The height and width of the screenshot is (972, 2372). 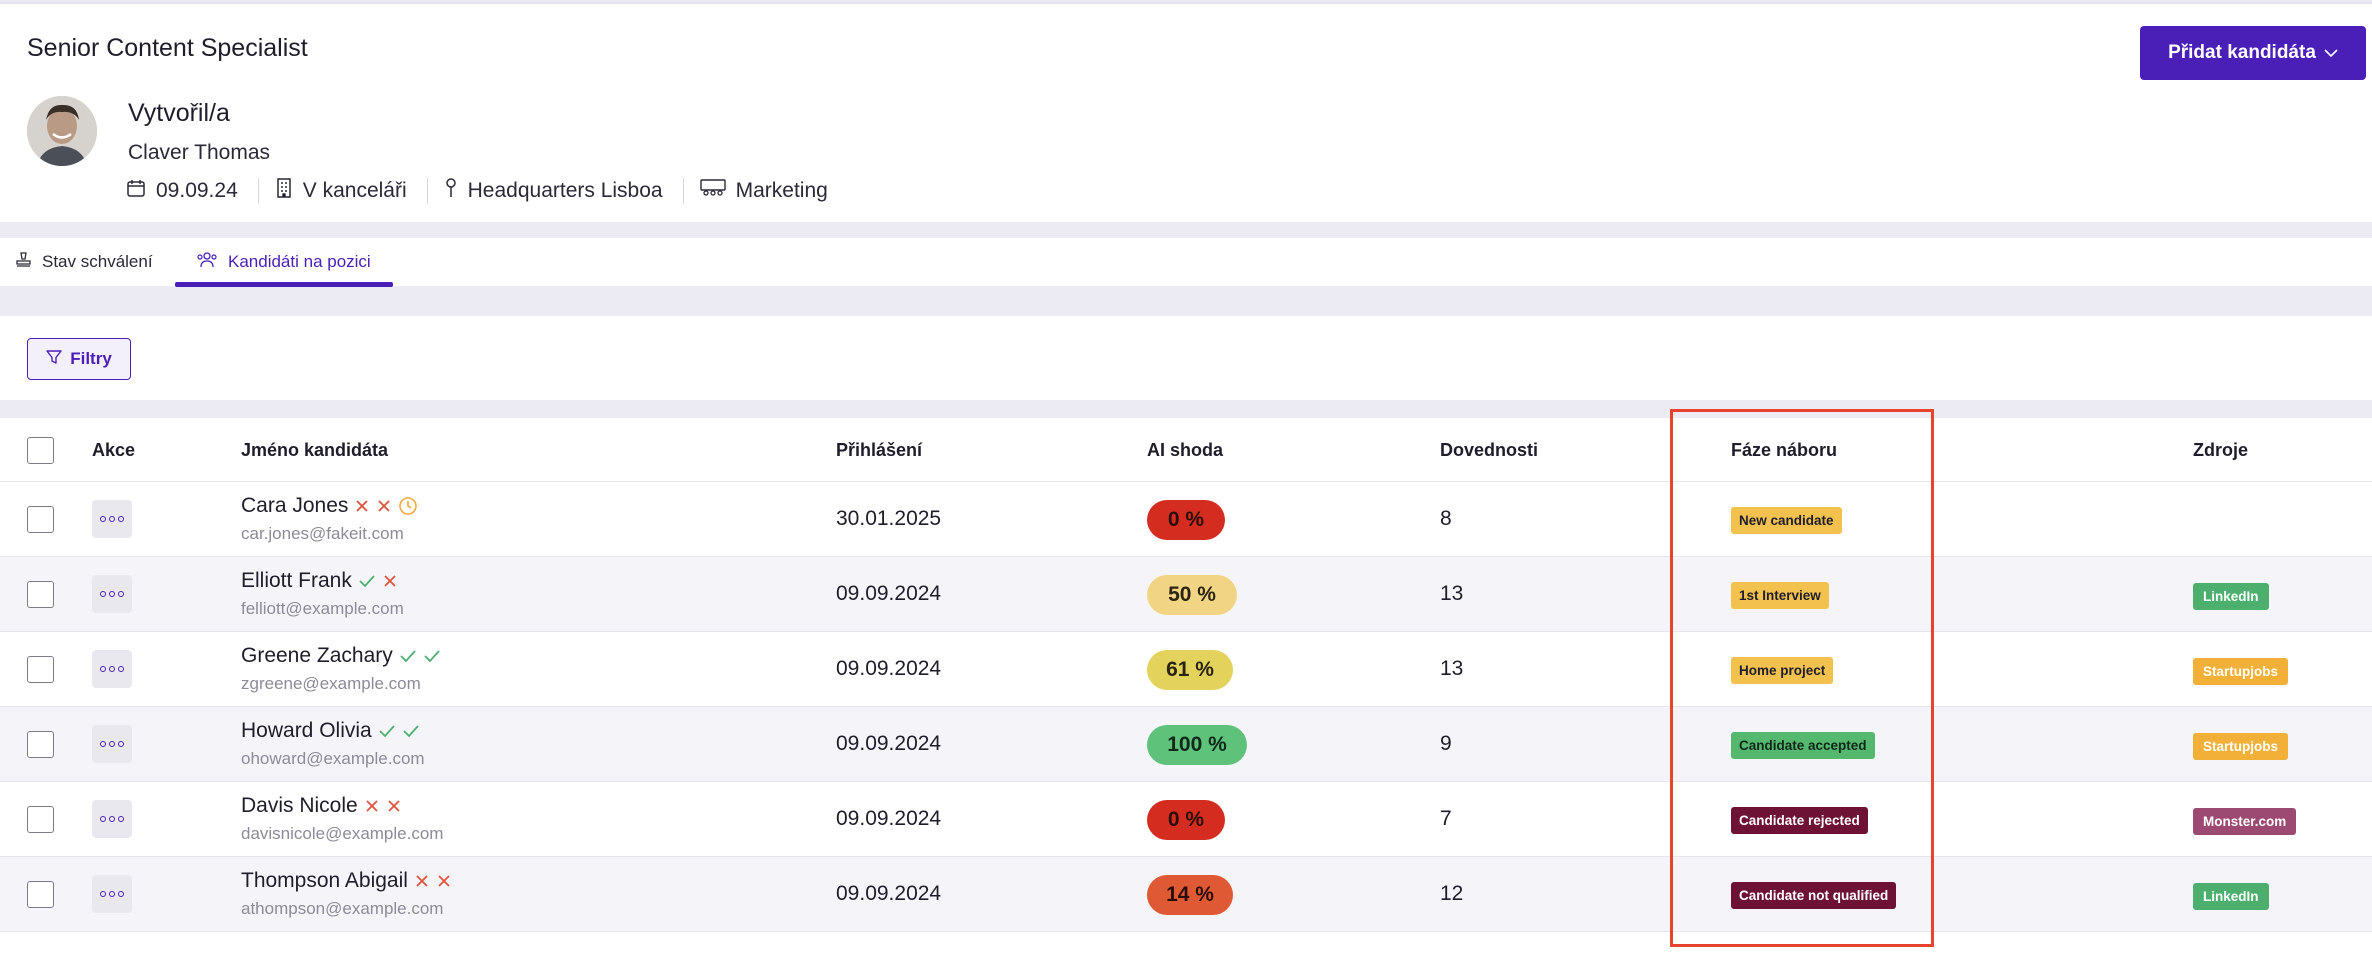 What do you see at coordinates (1780, 595) in the screenshot?
I see `phase-badge: 1st Interview` at bounding box center [1780, 595].